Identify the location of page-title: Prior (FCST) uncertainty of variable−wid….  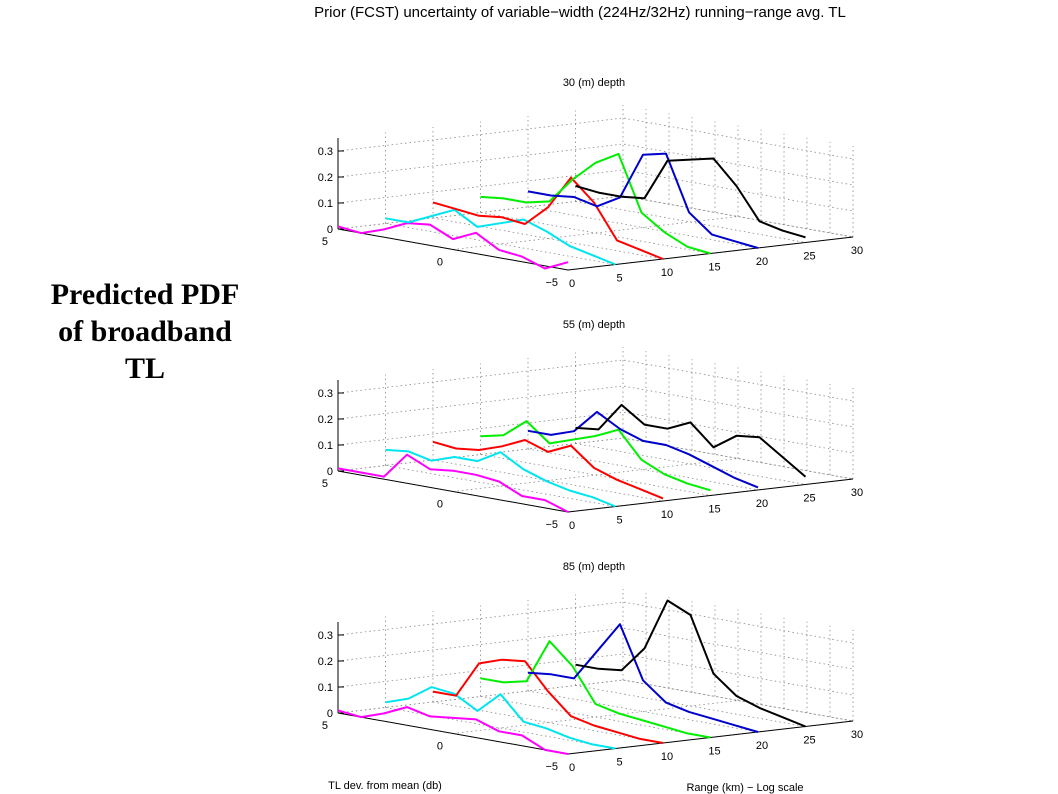
(580, 12).